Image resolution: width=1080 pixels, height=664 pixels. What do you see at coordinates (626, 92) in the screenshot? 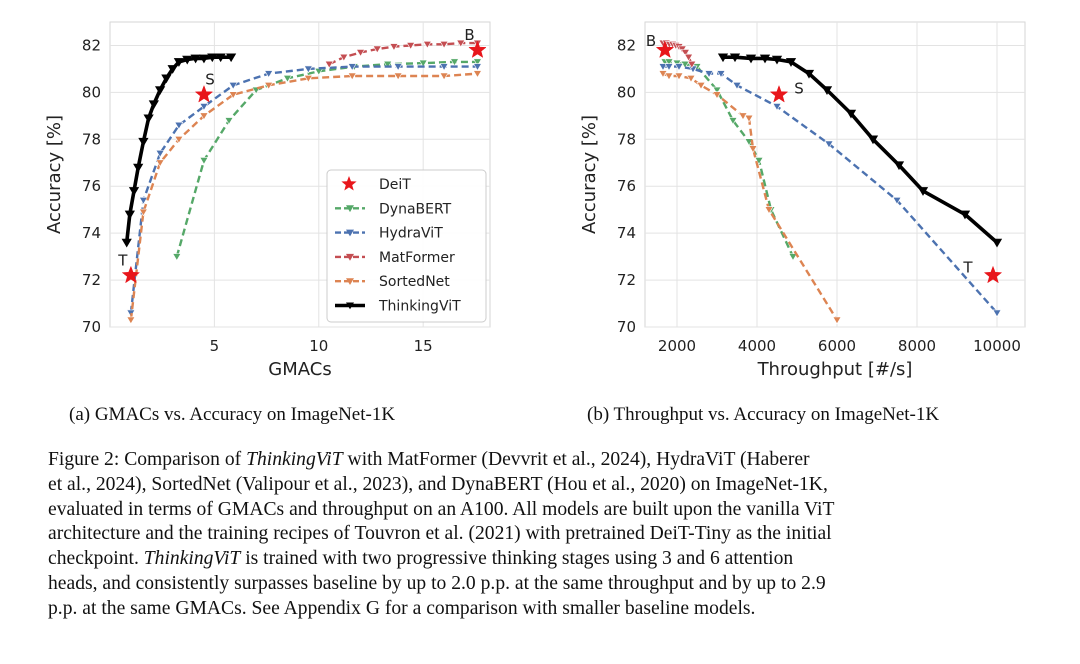
I see `panel-b-ytick-label: 80` at bounding box center [626, 92].